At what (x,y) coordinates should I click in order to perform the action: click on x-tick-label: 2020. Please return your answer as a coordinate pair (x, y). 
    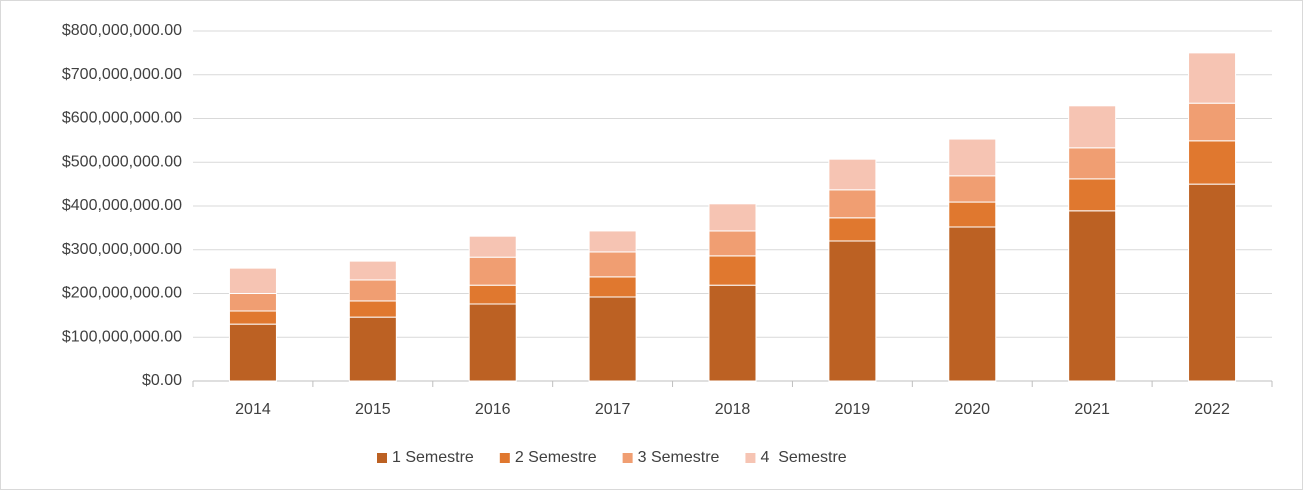
    Looking at the image, I should click on (972, 409).